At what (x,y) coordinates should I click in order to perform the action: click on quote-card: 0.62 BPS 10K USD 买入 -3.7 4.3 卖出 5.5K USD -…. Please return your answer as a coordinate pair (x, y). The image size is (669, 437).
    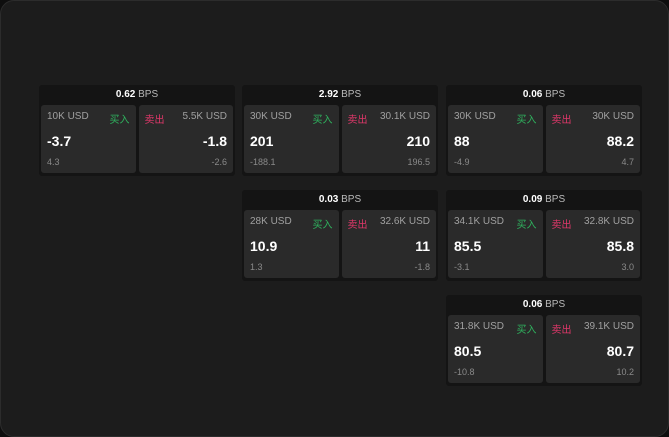
    Looking at the image, I should click on (137, 130).